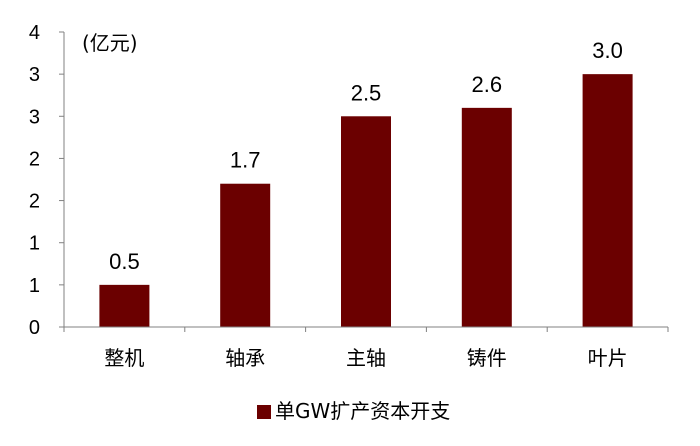 This screenshot has height=446, width=700. I want to click on y-axis-ticks: 0 1 1 2 2 3 3 4, so click(34, 180).